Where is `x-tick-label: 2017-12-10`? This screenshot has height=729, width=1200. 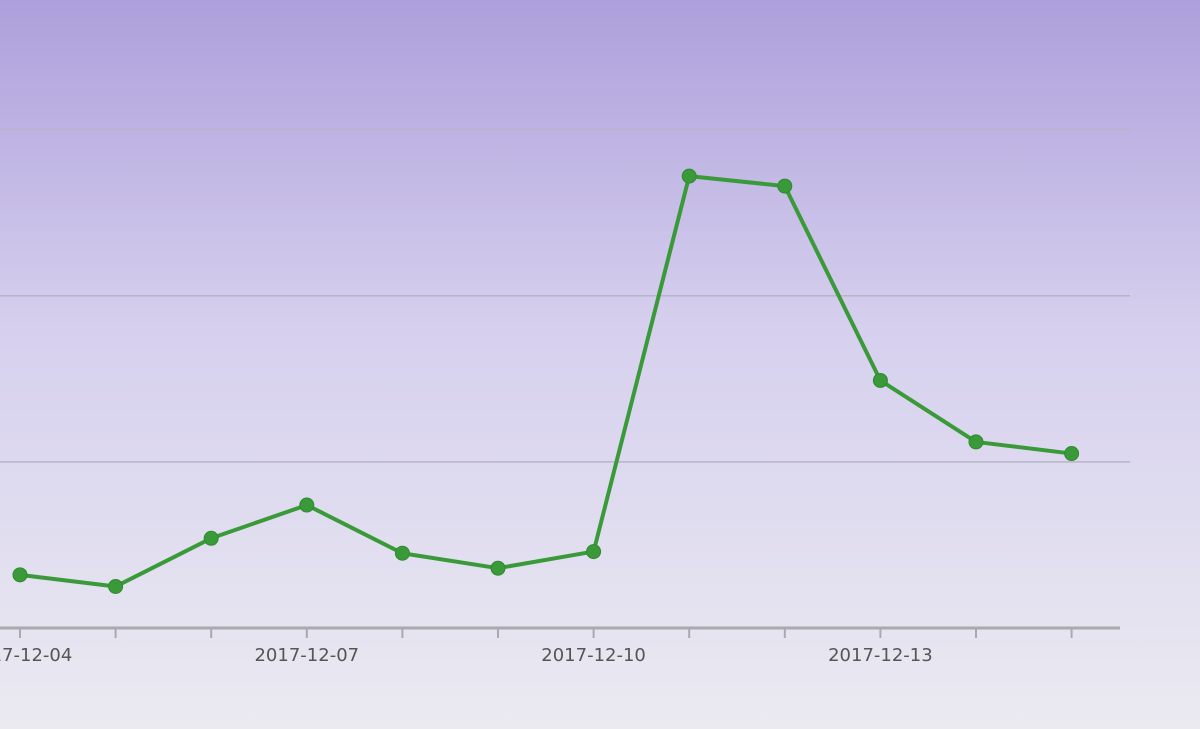 x-tick-label: 2017-12-10 is located at coordinates (593, 655).